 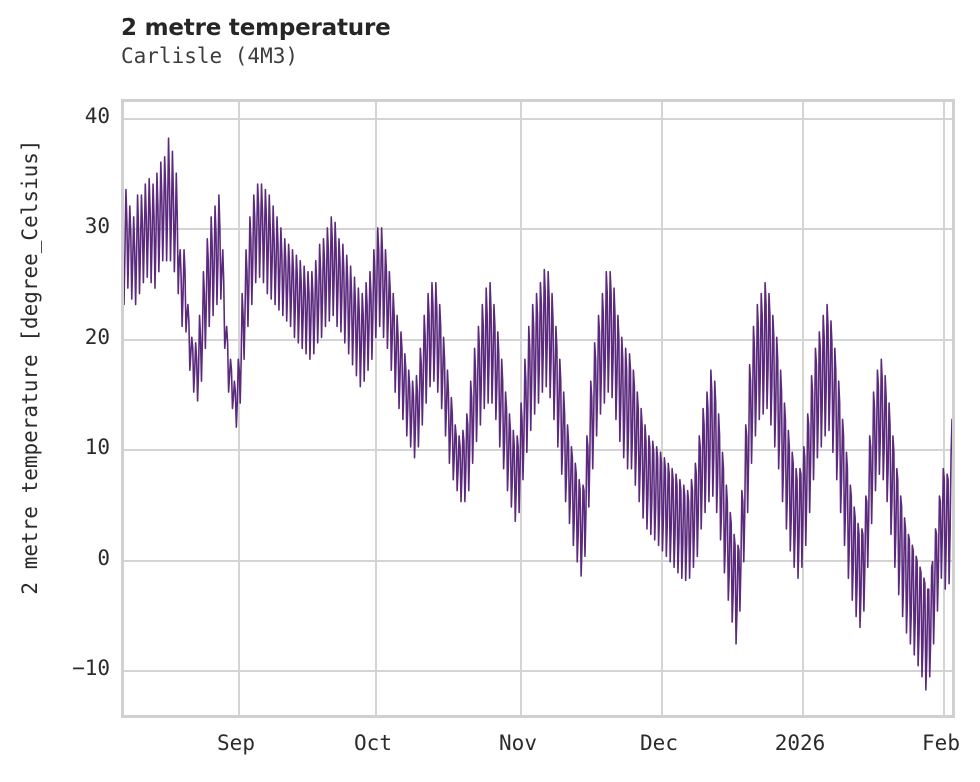 I want to click on x-tick-label-0: Sep, so click(x=236, y=743).